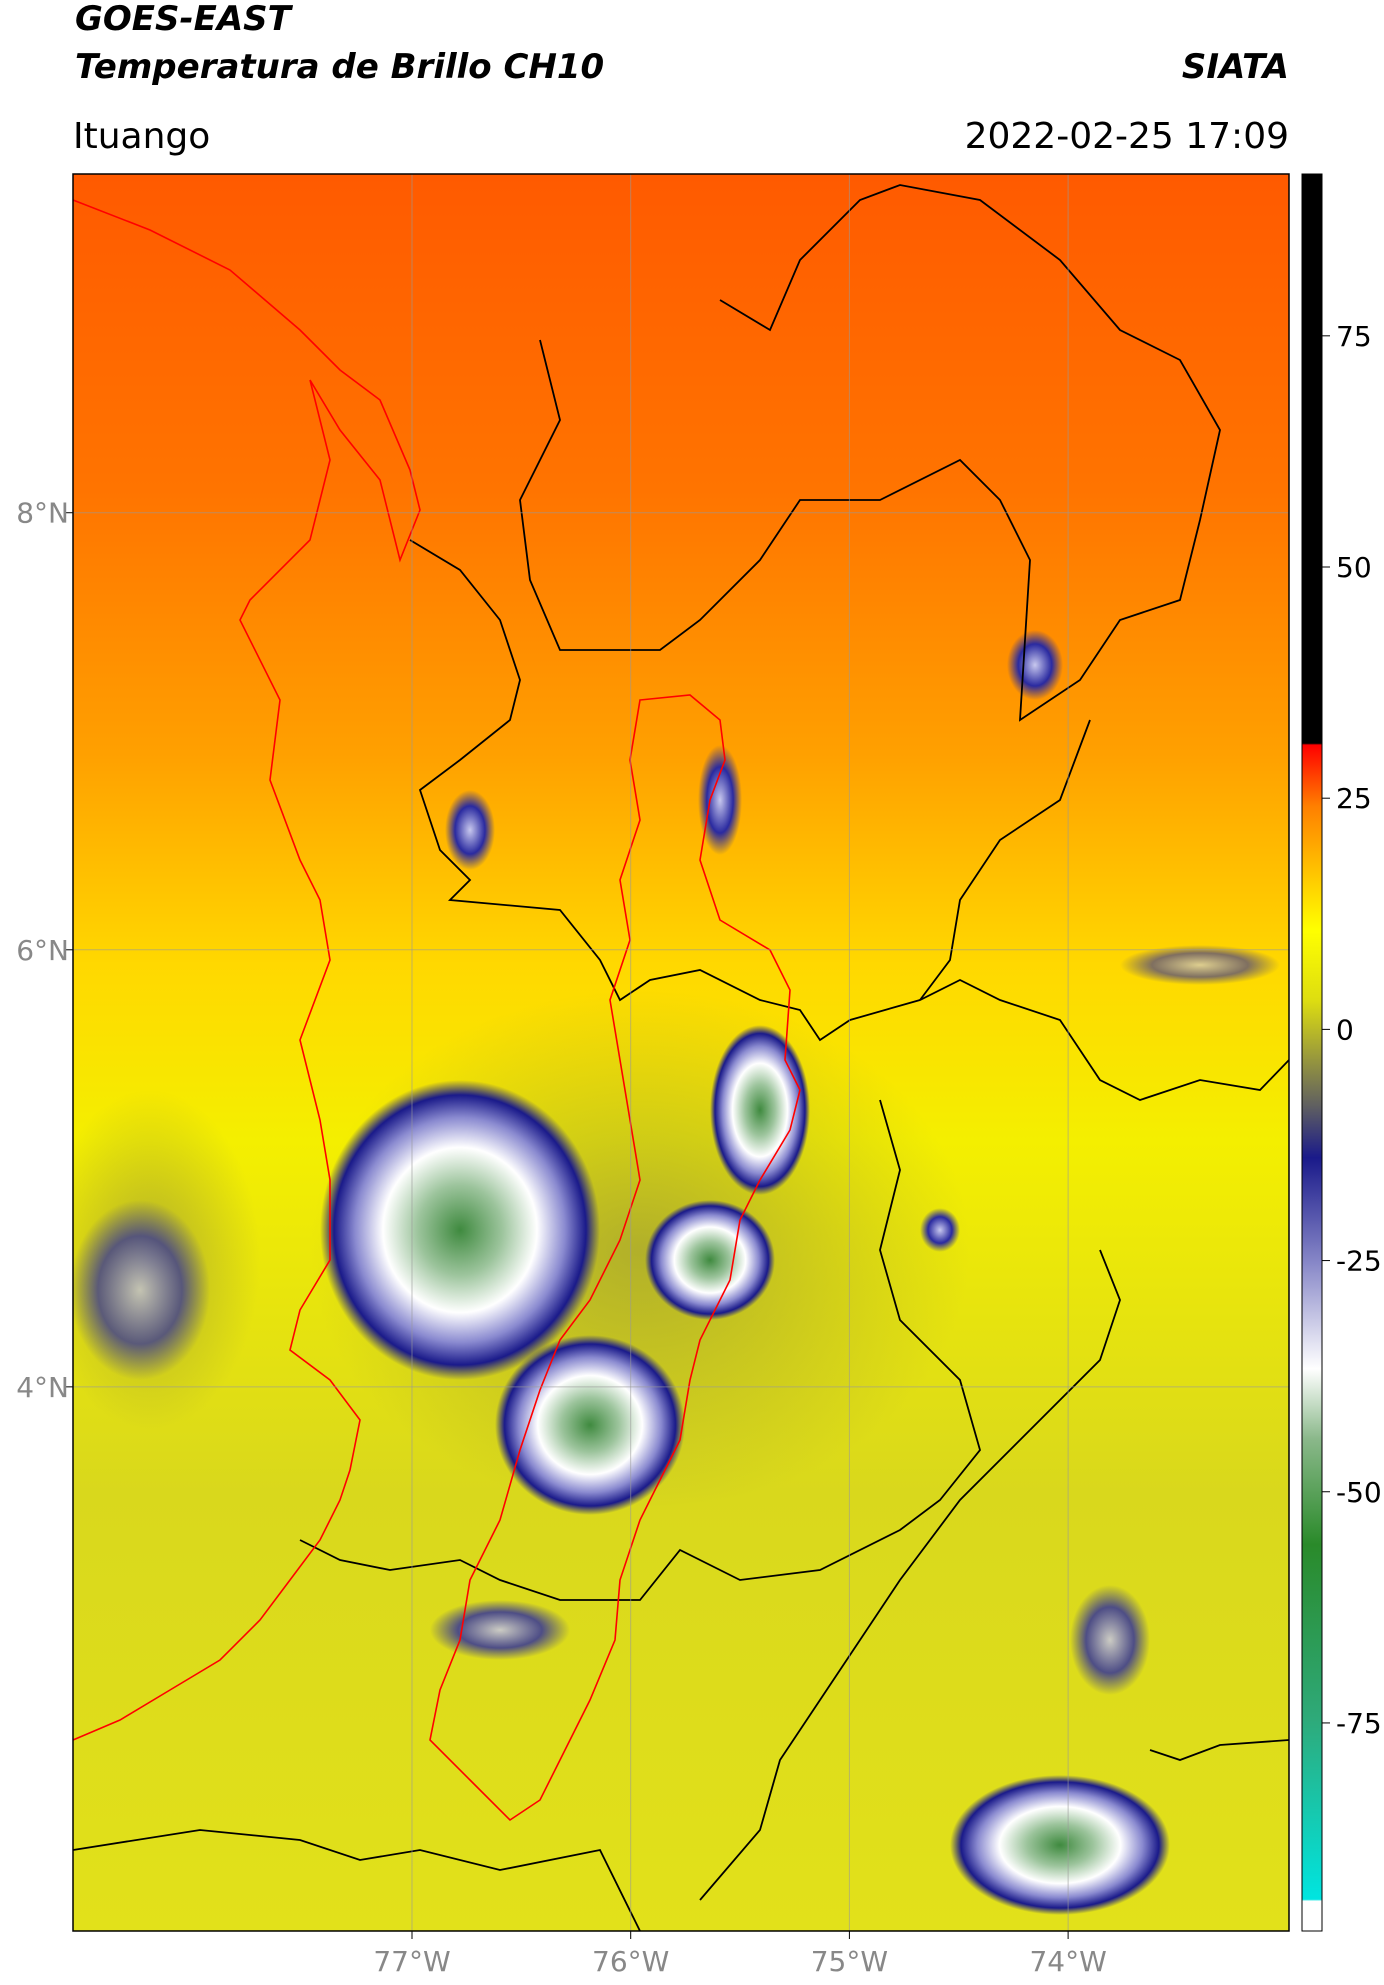 This screenshot has width=1384, height=1985. I want to click on region: Ituango, so click(141, 136).